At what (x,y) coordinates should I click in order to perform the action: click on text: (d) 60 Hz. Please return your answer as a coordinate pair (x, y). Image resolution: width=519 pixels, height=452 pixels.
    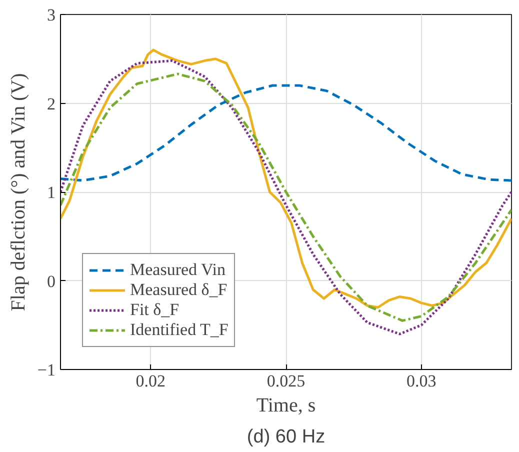
    Looking at the image, I should click on (286, 437).